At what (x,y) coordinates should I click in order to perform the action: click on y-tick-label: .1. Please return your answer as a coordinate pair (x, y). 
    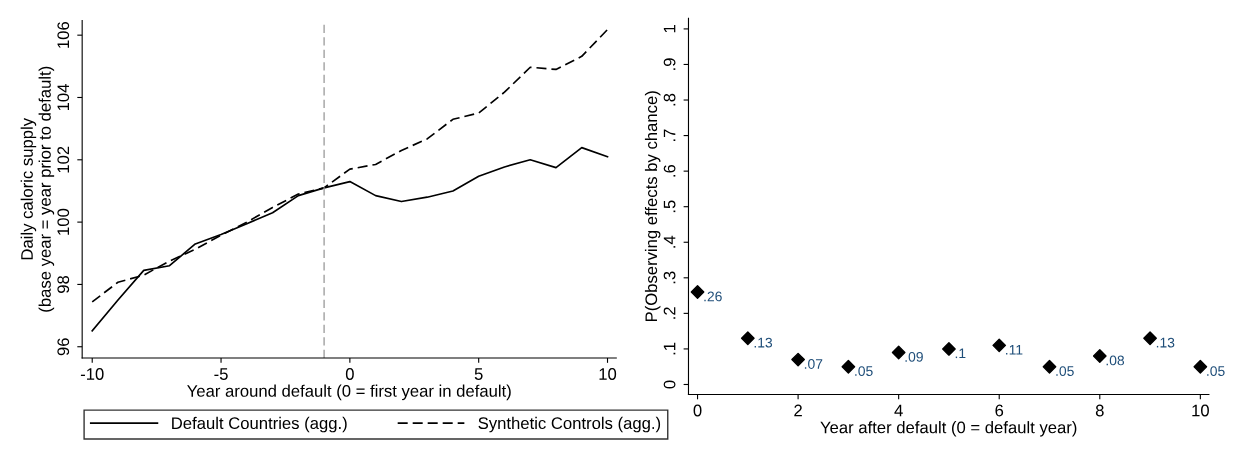
    Looking at the image, I should click on (669, 348).